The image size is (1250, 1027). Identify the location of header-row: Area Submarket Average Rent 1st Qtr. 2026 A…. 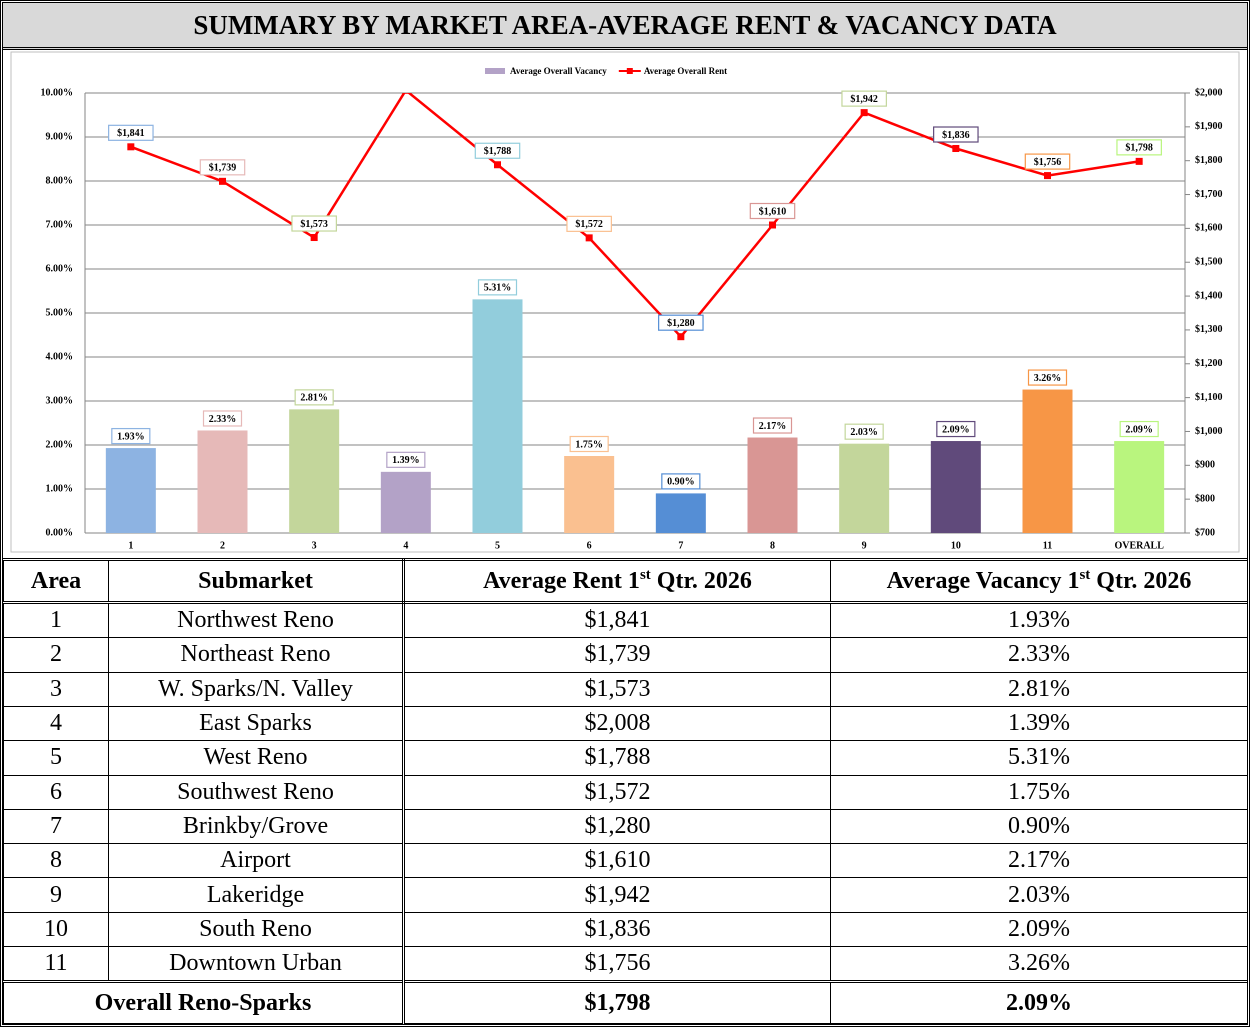
(625, 581).